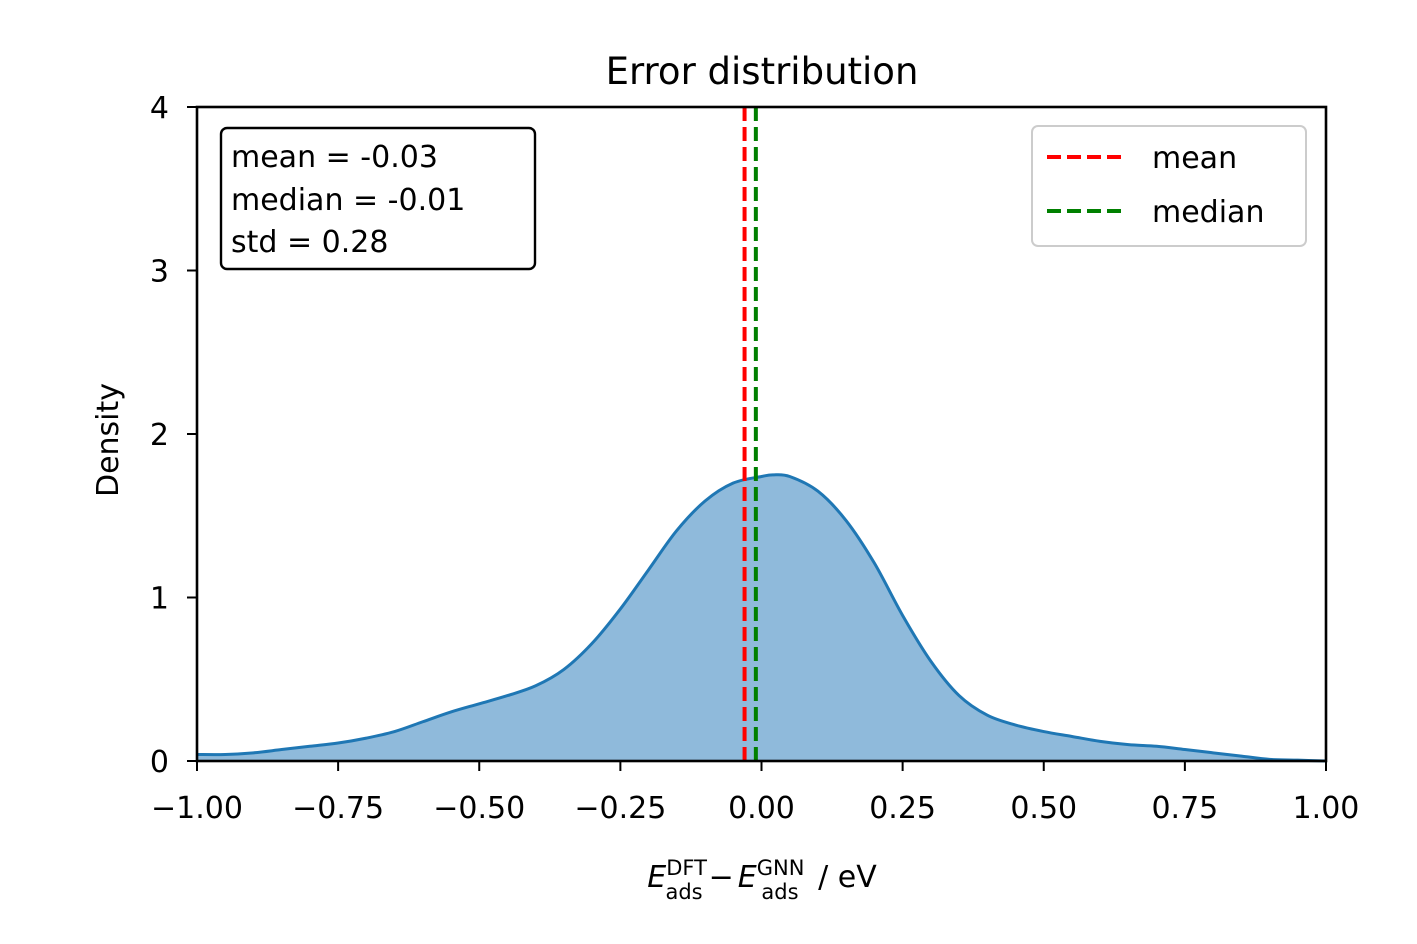 The height and width of the screenshot is (944, 1417). I want to click on y-tick-label: 4, so click(159, 108).